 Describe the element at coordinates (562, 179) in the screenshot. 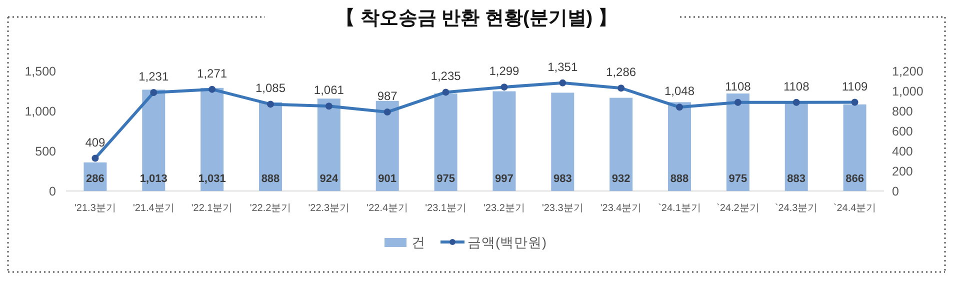

I see `data-label: 983` at that location.